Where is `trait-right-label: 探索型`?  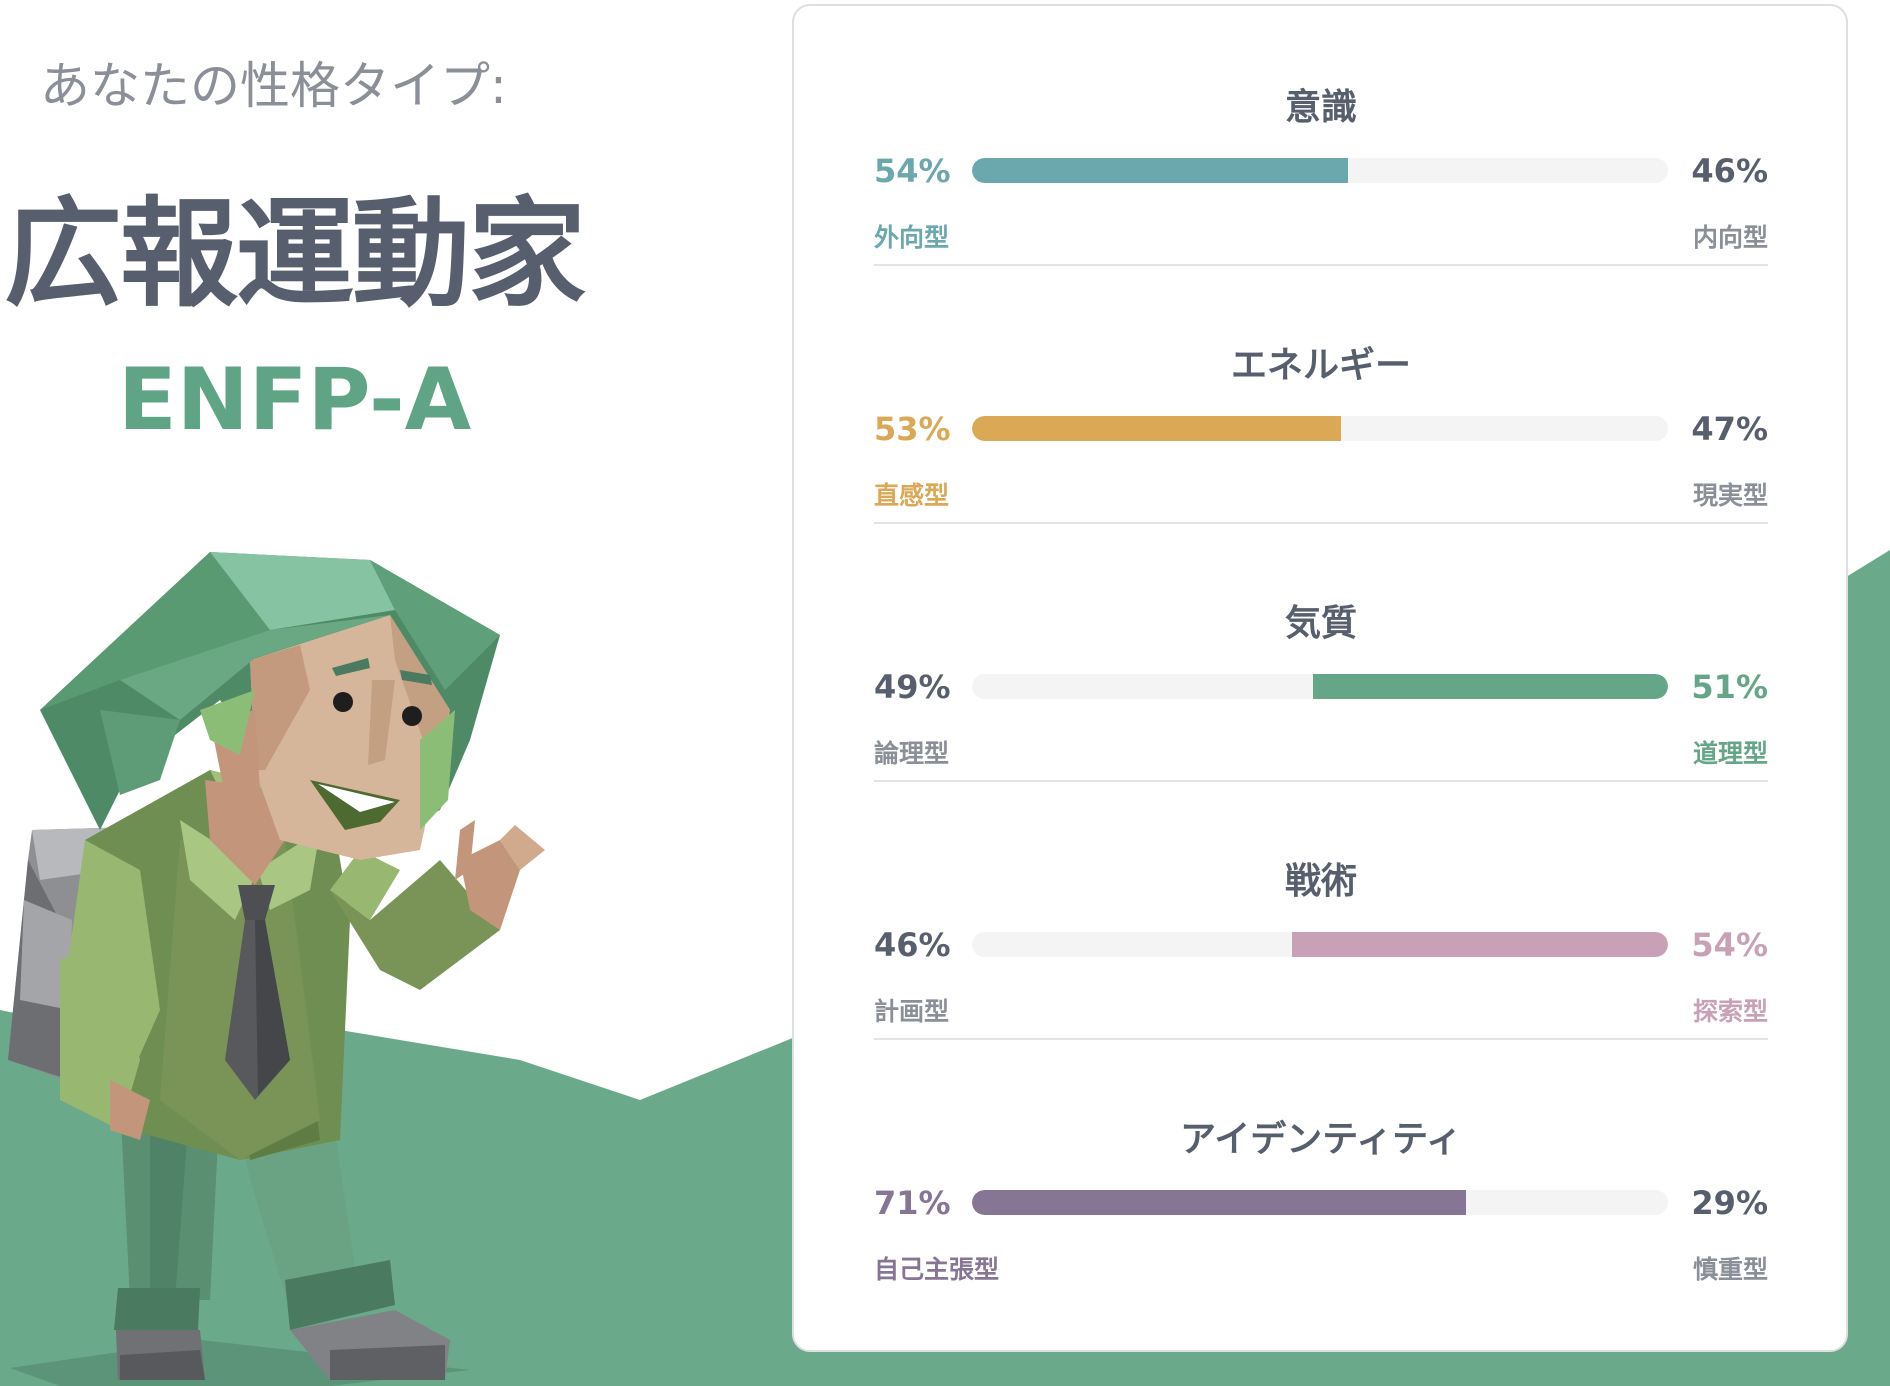 trait-right-label: 探索型 is located at coordinates (1730, 1011).